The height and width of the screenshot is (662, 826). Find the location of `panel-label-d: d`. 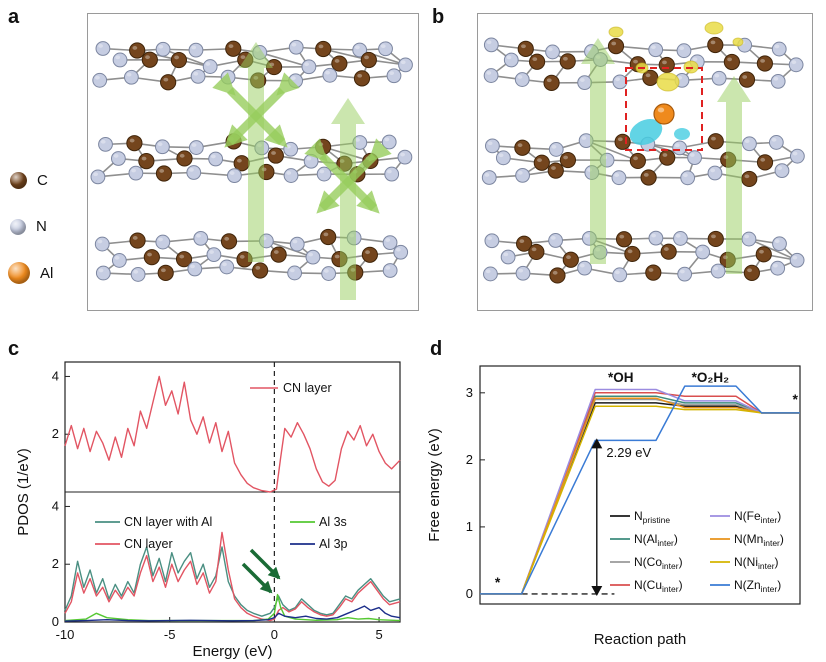

panel-label-d: d is located at coordinates (436, 349).